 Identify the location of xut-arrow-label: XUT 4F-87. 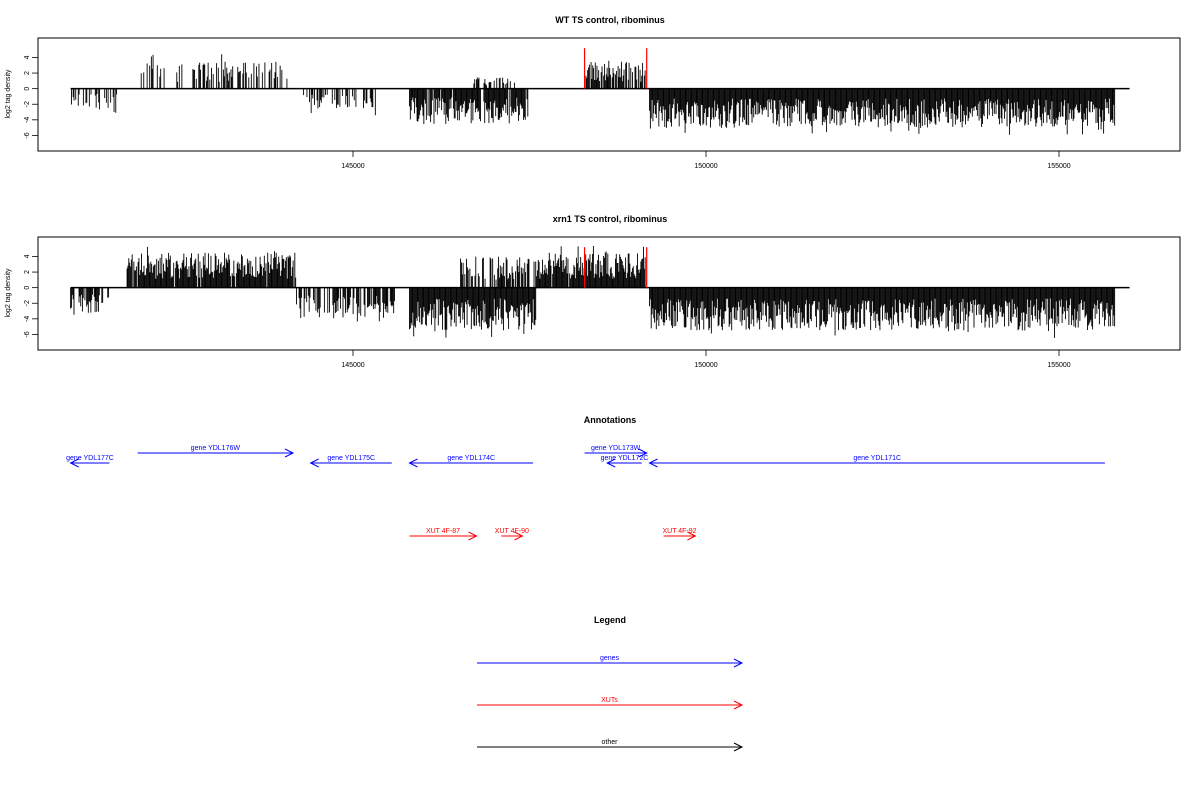
(443, 531).